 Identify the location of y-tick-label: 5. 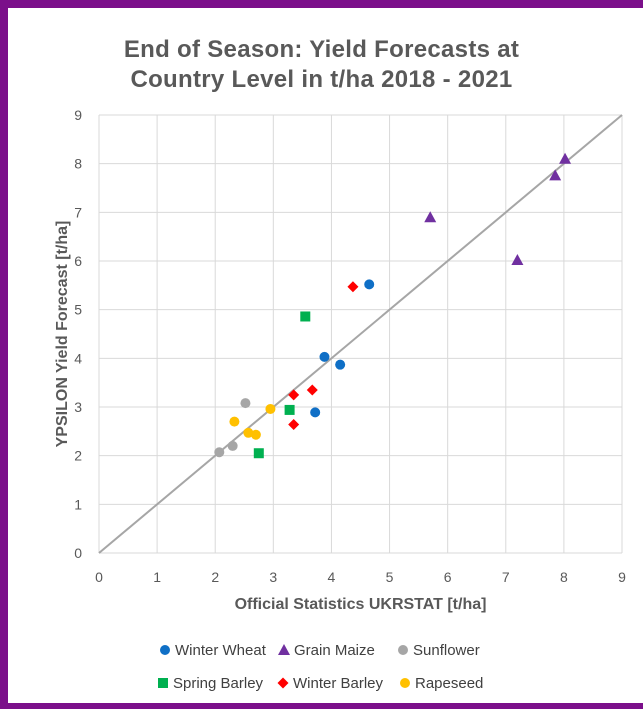
(78, 310).